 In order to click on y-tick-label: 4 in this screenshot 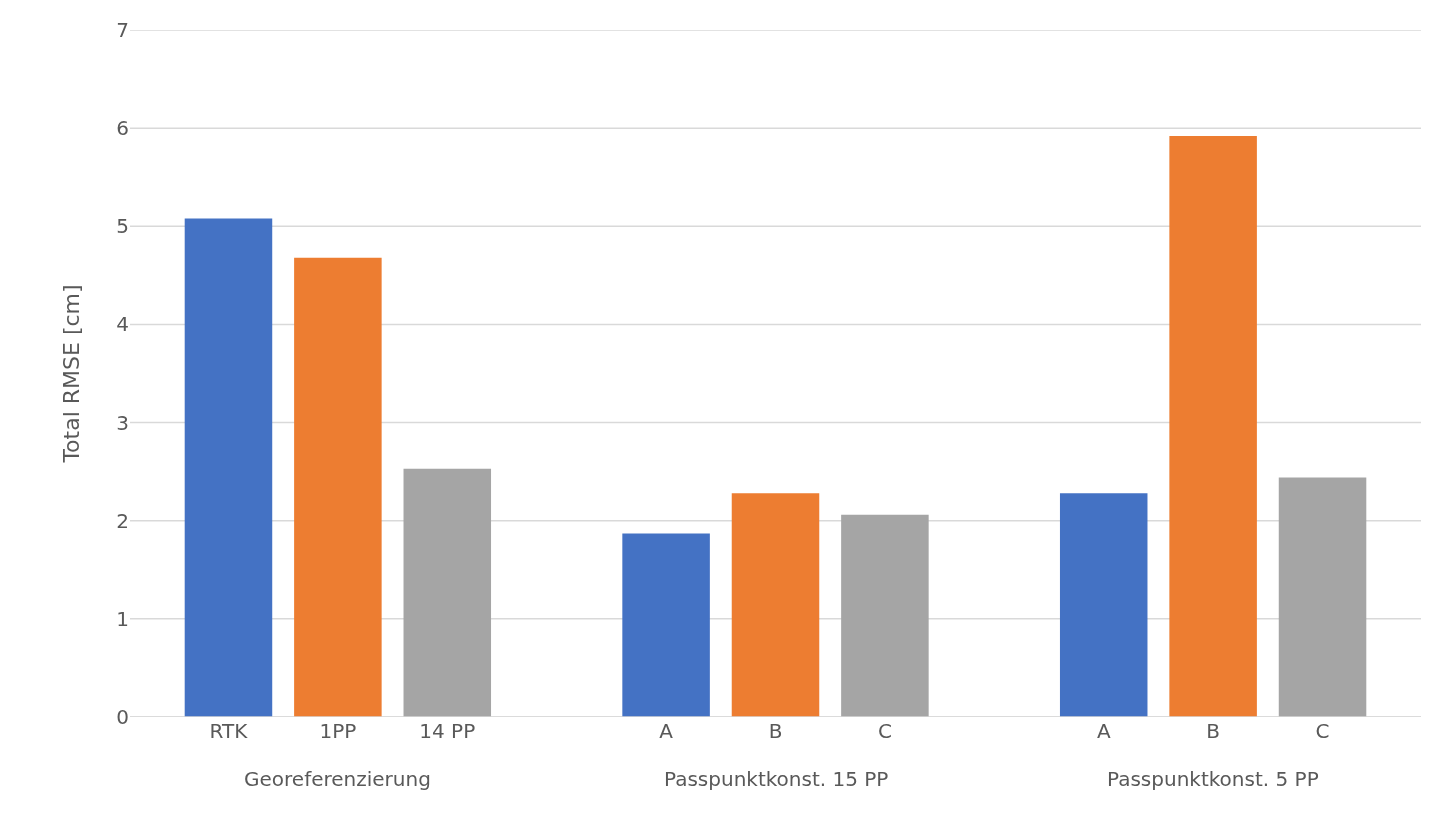, I will do `click(122, 324)`.